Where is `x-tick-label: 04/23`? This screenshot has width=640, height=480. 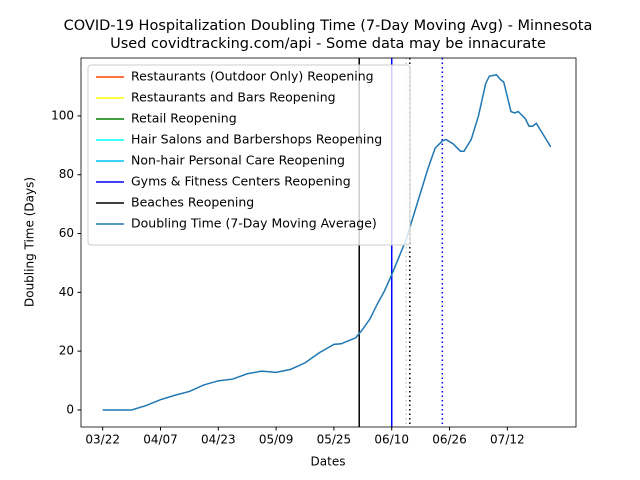 x-tick-label: 04/23 is located at coordinates (218, 440).